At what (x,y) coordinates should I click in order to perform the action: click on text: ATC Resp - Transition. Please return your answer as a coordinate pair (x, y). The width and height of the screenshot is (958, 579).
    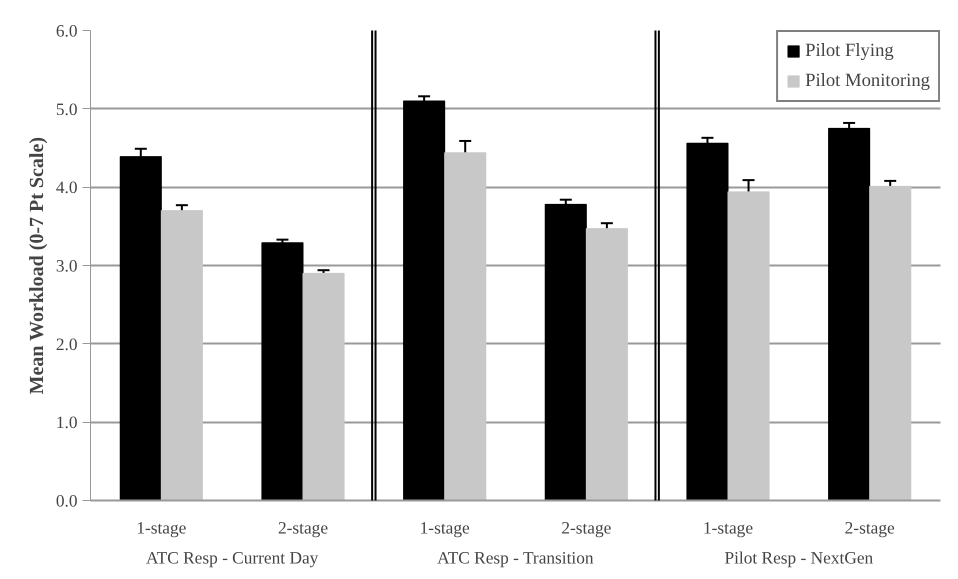
    Looking at the image, I should click on (515, 558).